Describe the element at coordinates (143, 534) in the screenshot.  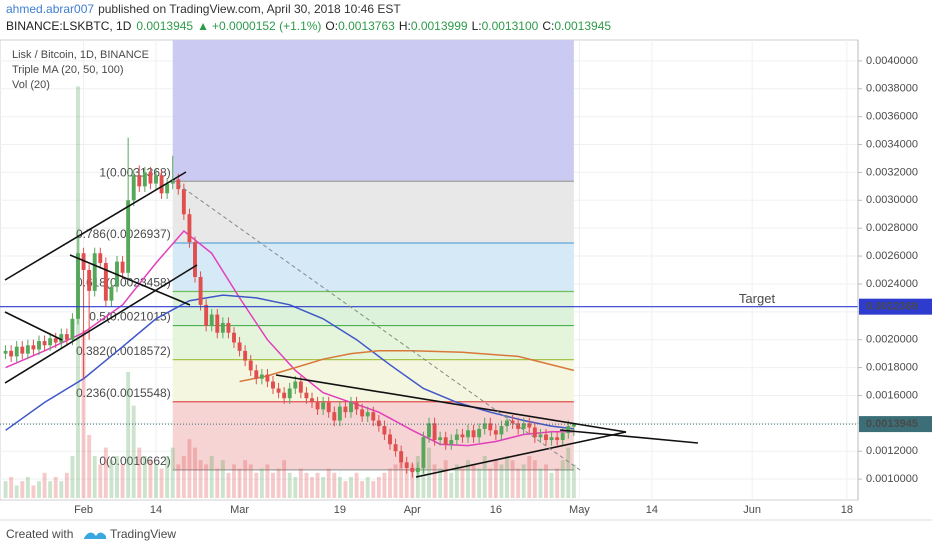
I see `brand: TradingView` at that location.